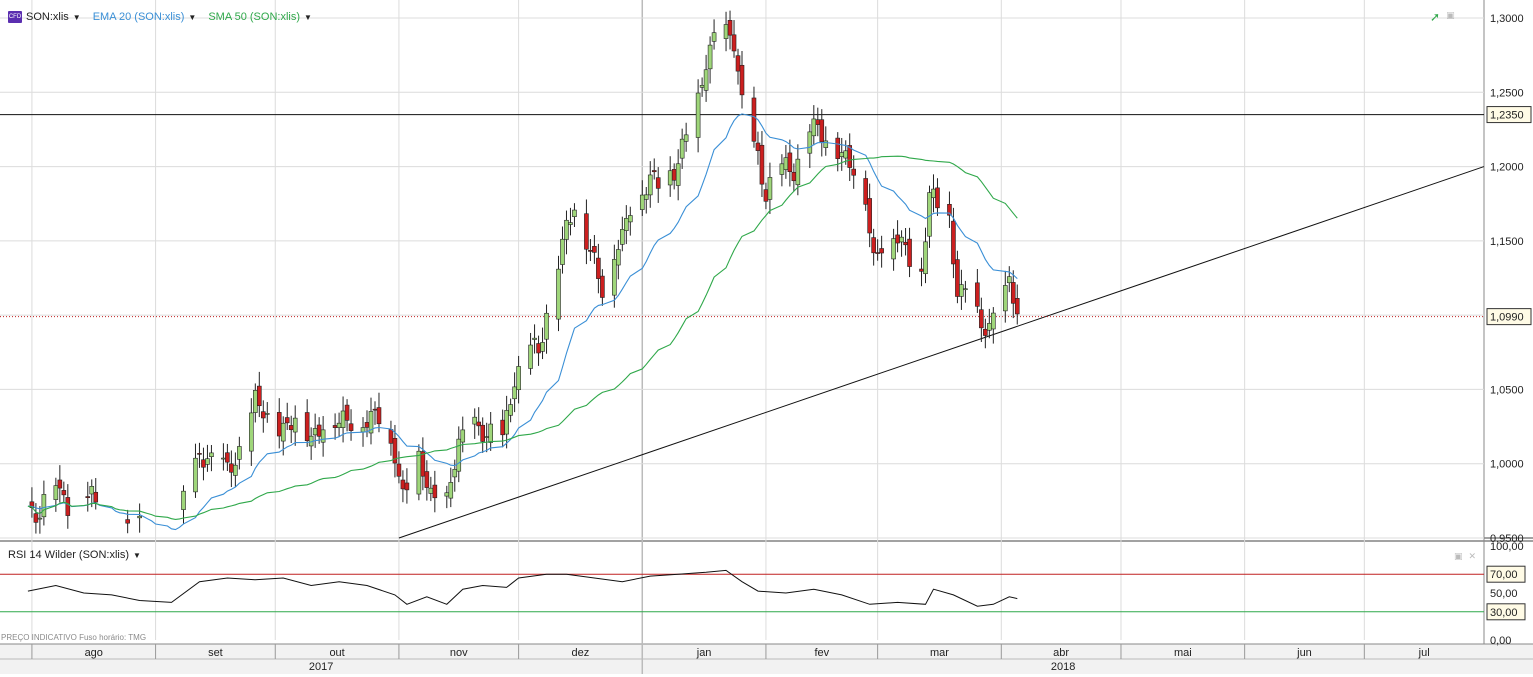 This screenshot has height=677, width=1533. I want to click on rsi-line, so click(522, 588).